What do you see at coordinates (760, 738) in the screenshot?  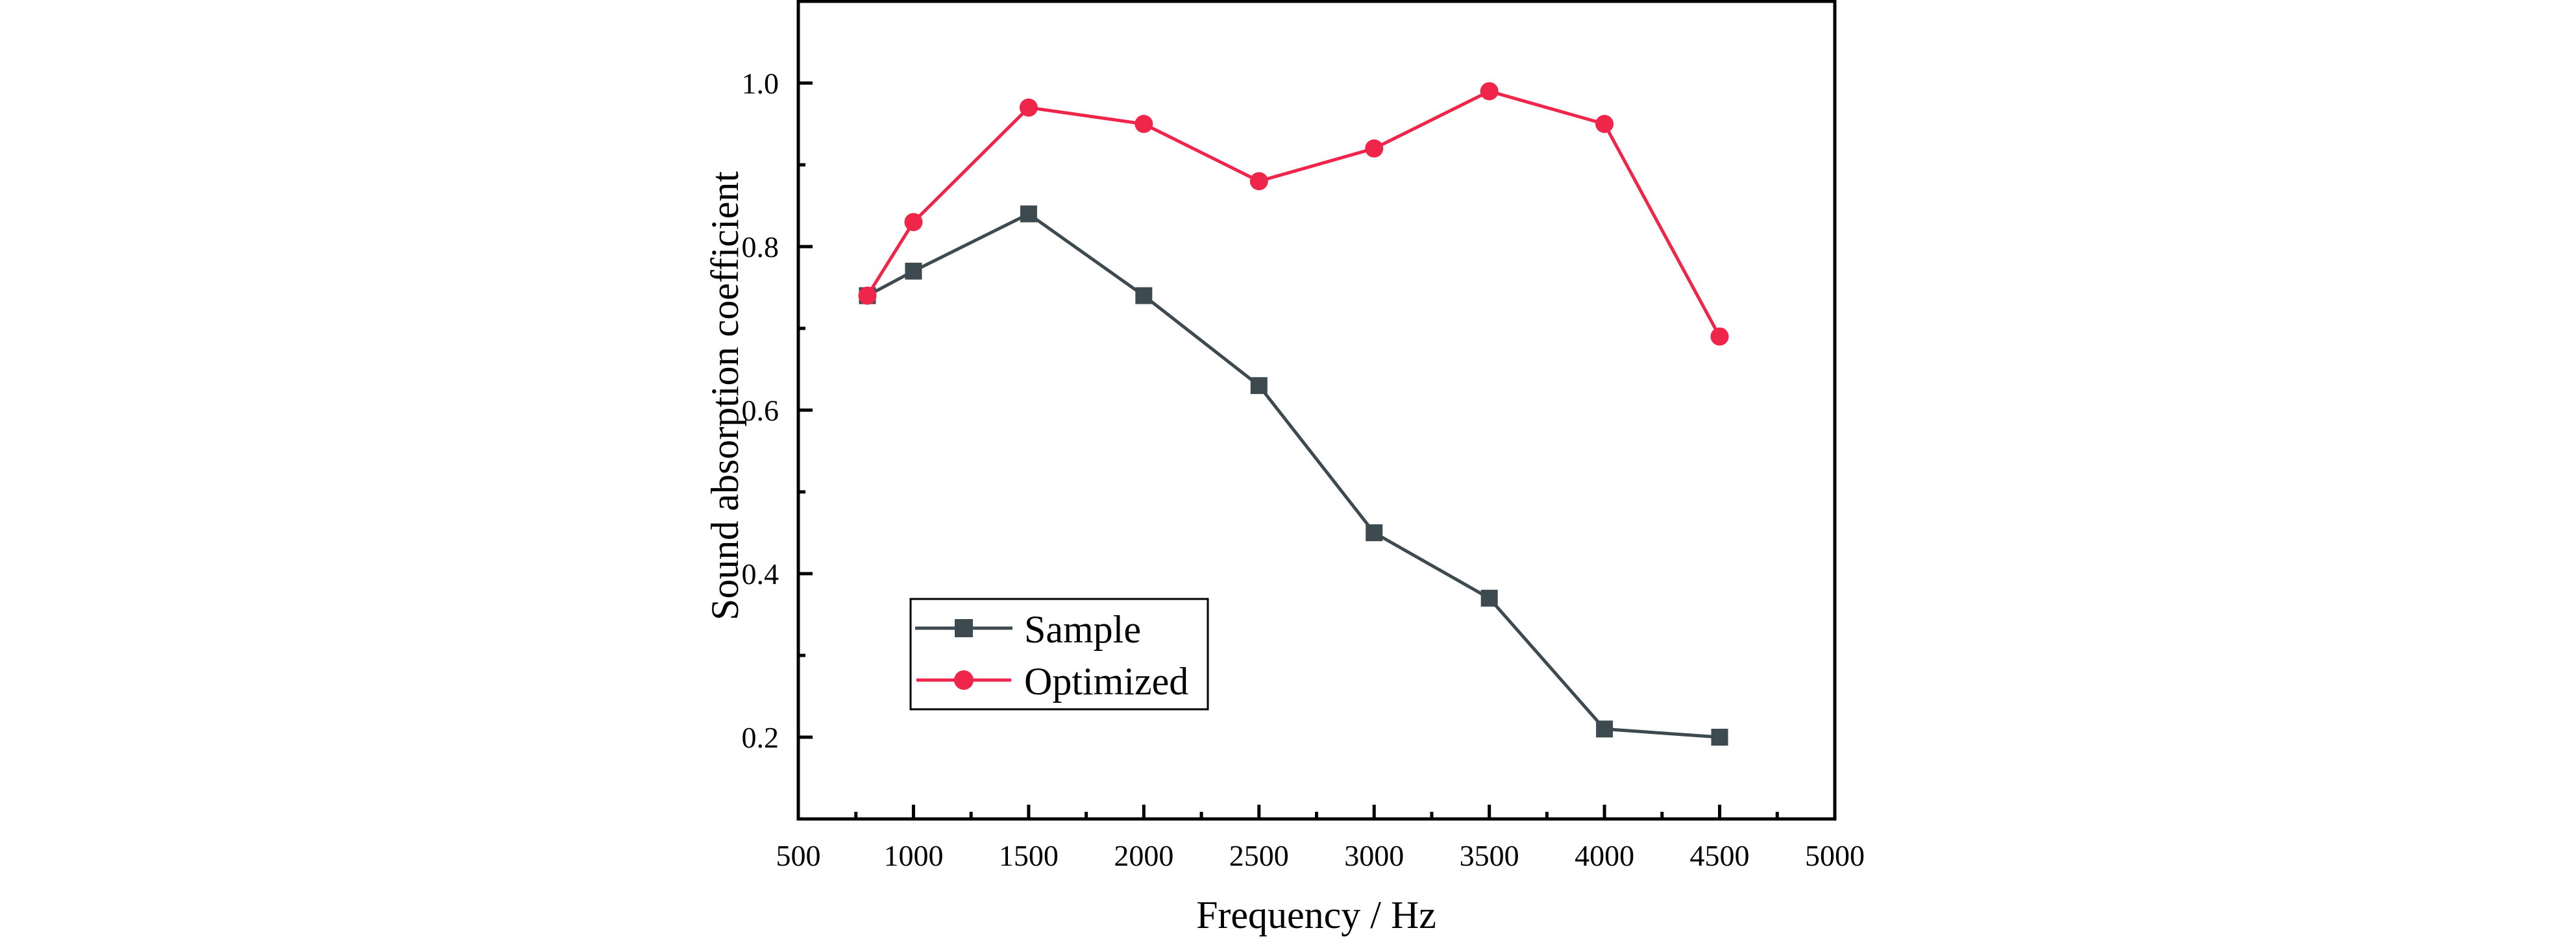 I see `y-tick-label: 0.2` at bounding box center [760, 738].